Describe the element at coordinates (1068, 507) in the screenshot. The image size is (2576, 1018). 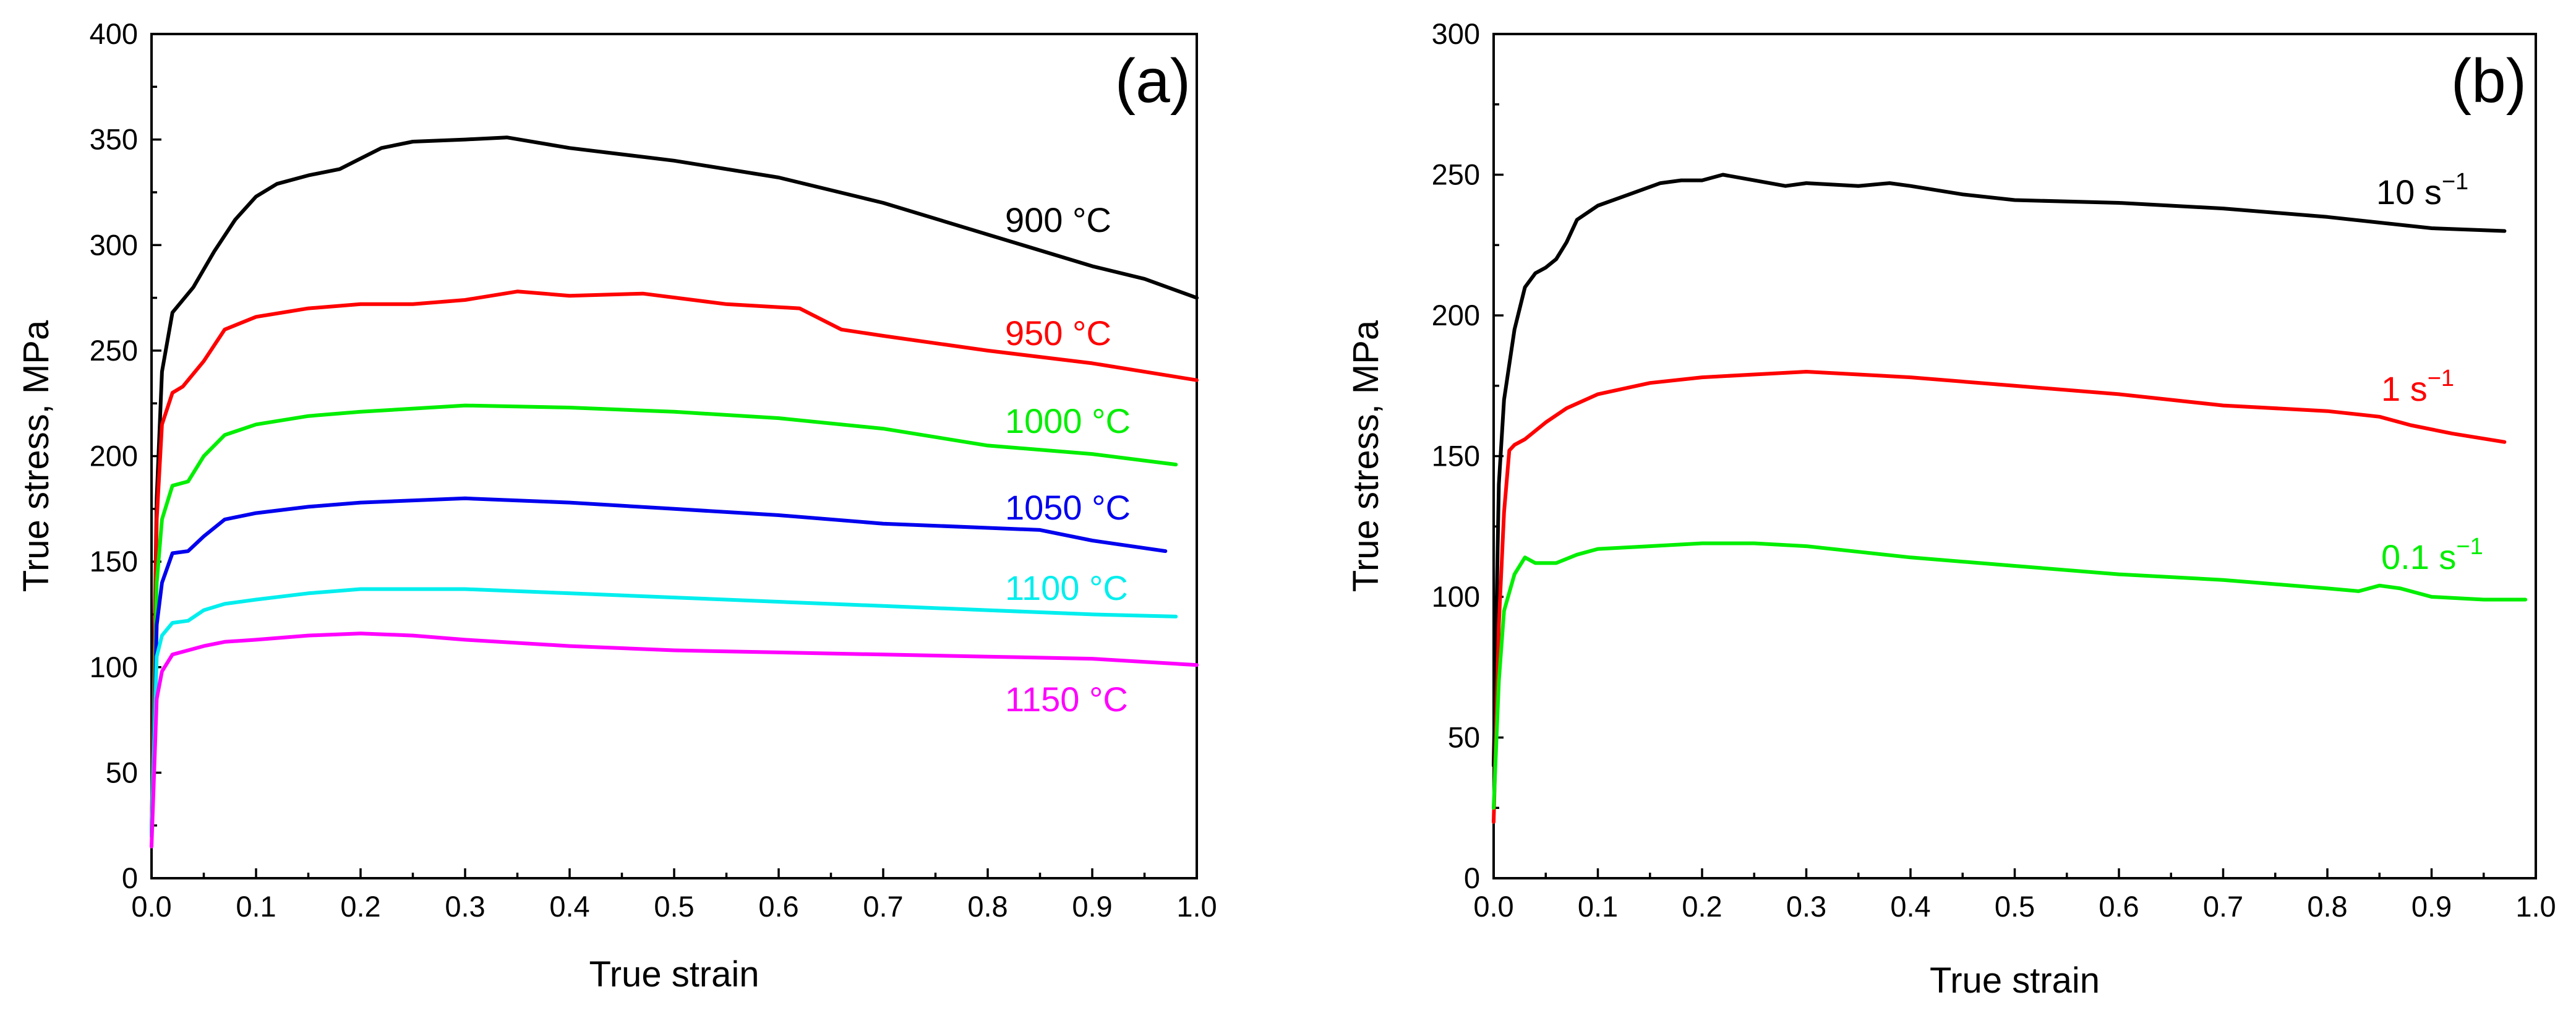
I see `series-label: 1050 °C` at that location.